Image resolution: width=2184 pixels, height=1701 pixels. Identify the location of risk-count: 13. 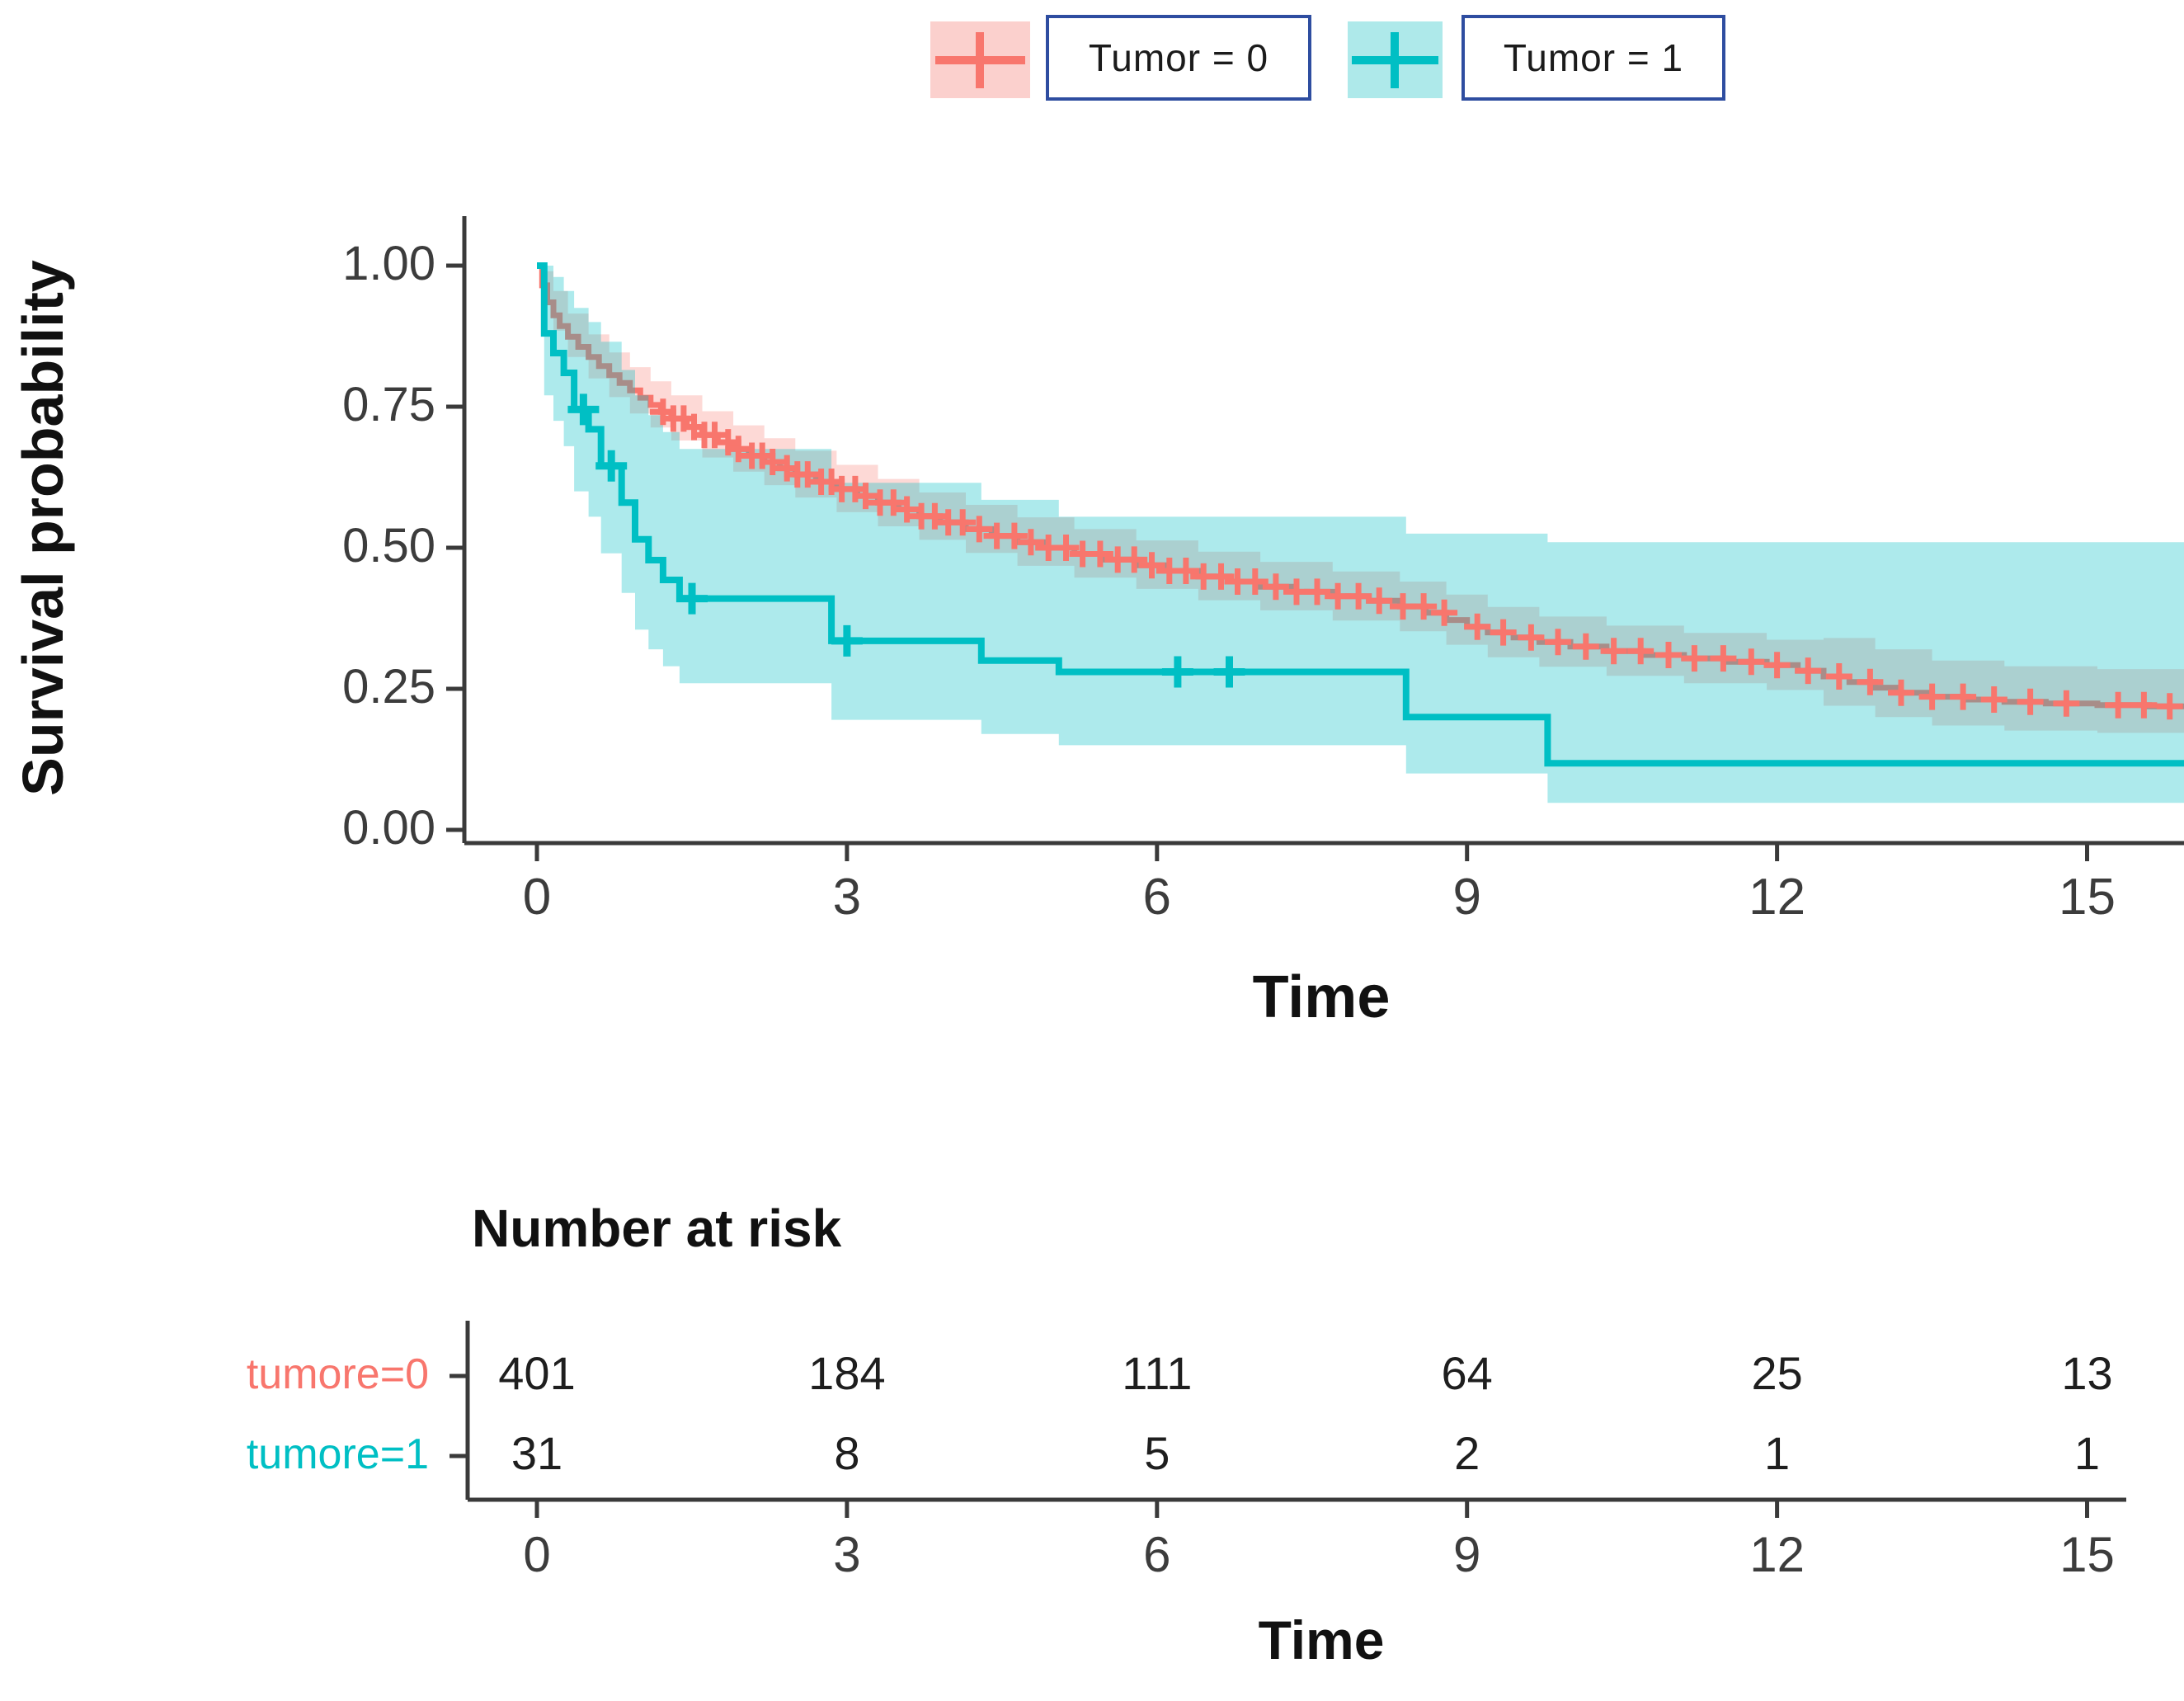
(2087, 1373).